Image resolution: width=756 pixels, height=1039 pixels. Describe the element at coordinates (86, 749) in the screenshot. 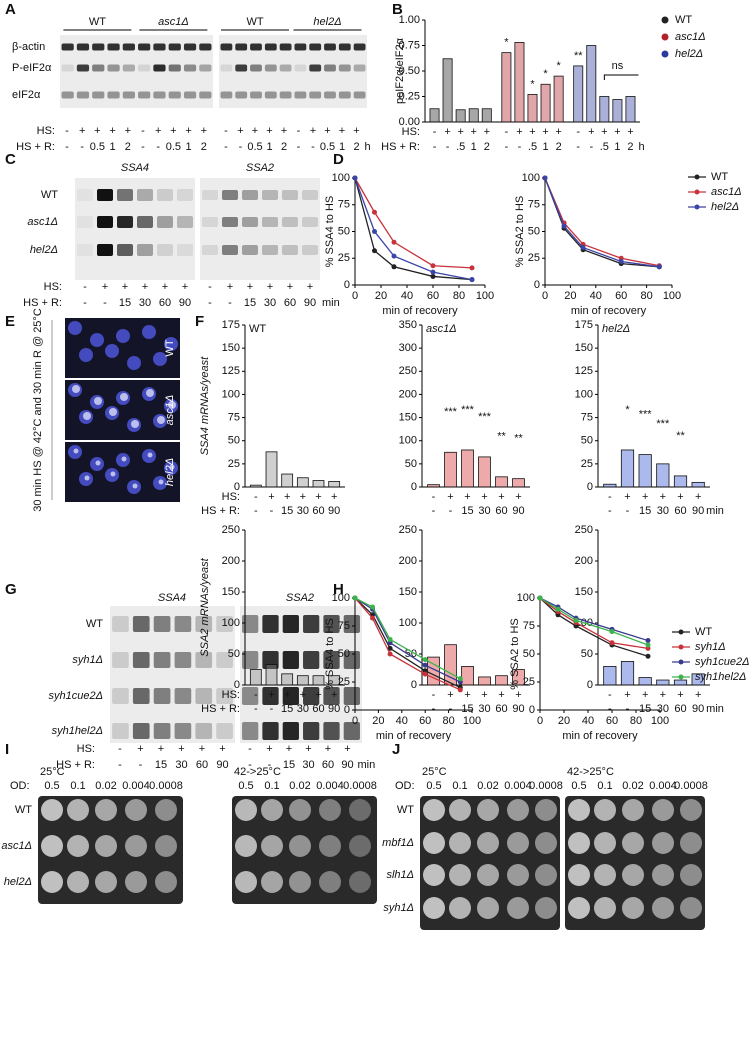

I see `row-label: HS:` at that location.